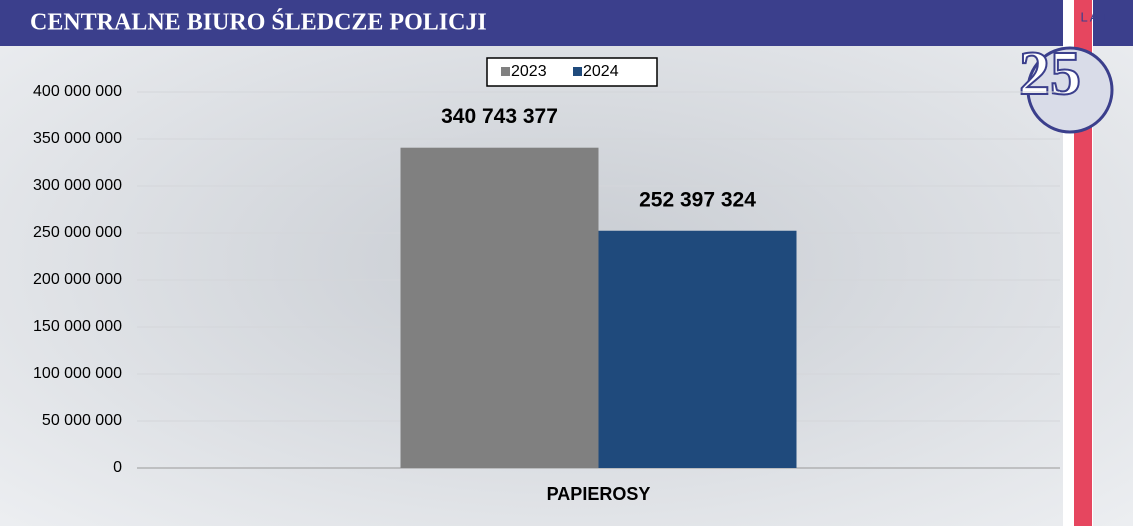 The image size is (1133, 526). I want to click on legend-label: 2023, so click(529, 71).